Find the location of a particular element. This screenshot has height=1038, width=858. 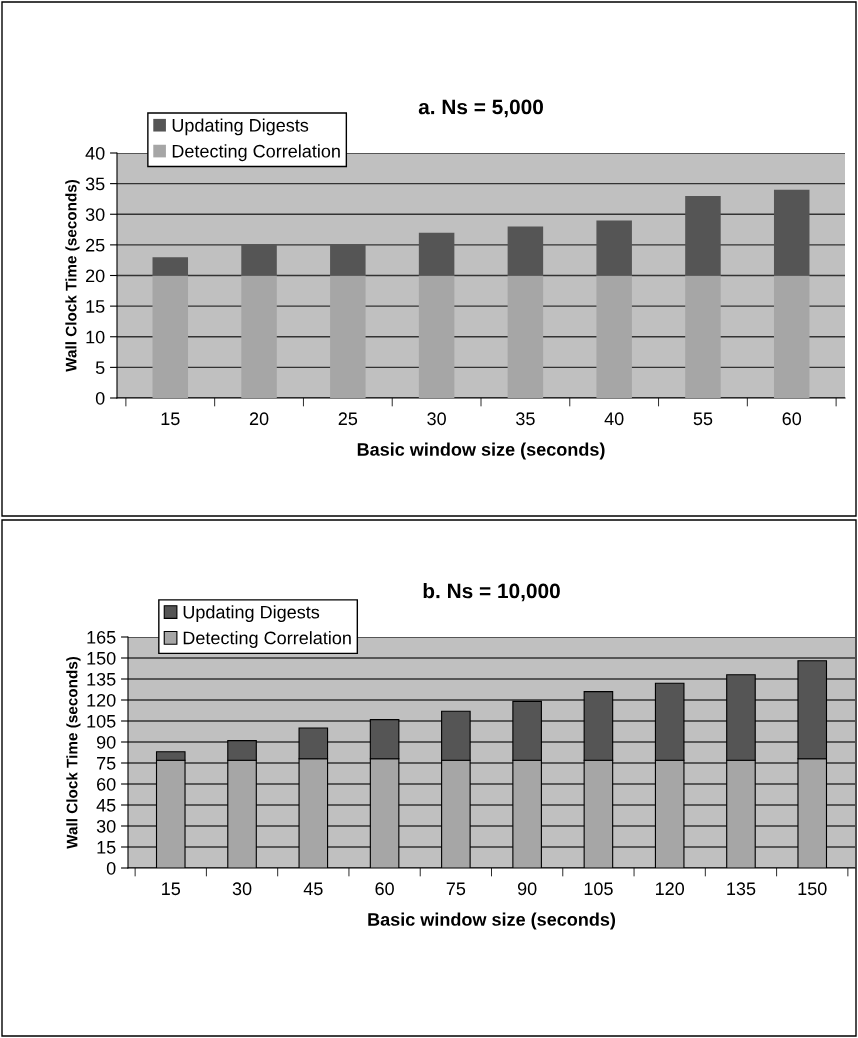

x-tick-label: 25 is located at coordinates (348, 419).